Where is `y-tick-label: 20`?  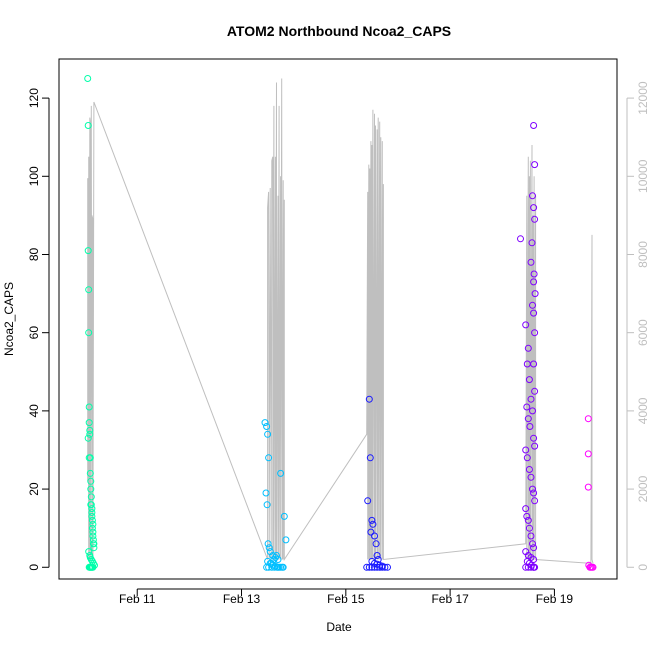
y-tick-label: 20 is located at coordinates (34, 489).